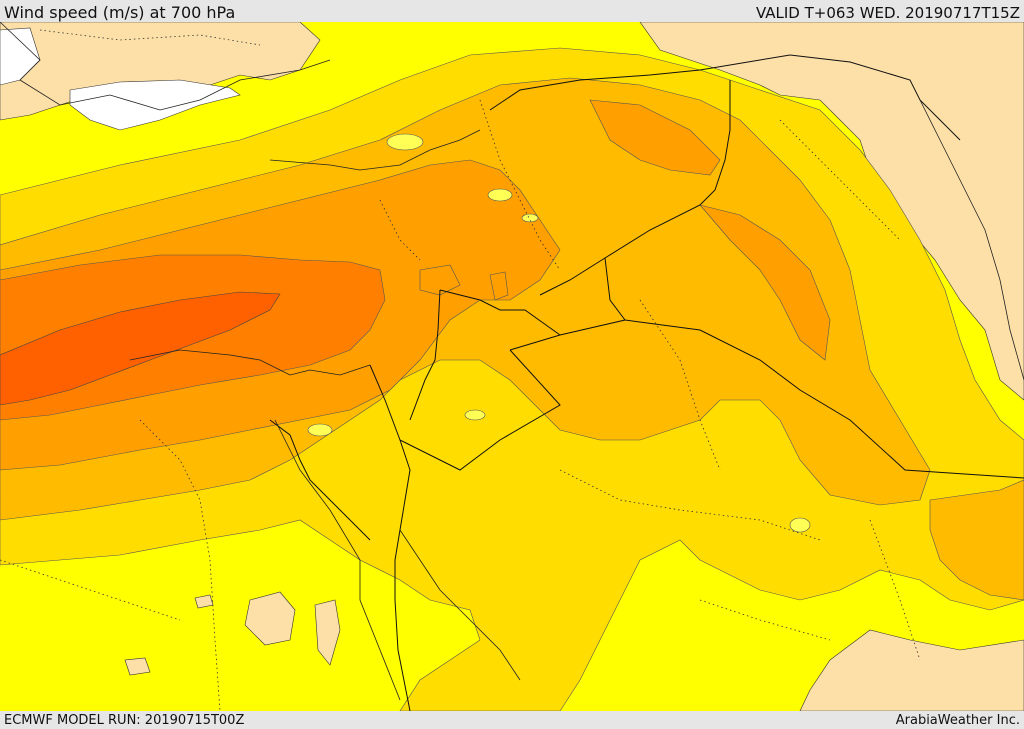 This screenshot has height=729, width=1024. Describe the element at coordinates (120, 12) in the screenshot. I see `map-title: Wind speed (m/s) at 700 hPa` at that location.